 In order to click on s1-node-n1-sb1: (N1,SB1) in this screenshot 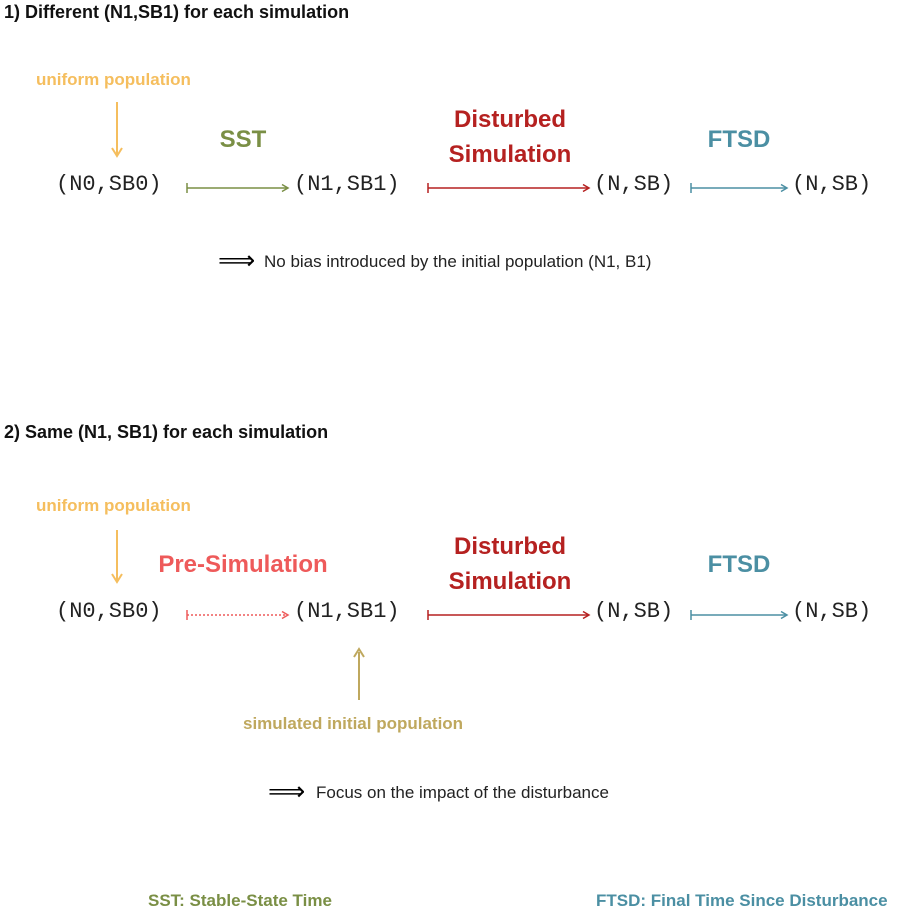, I will do `click(347, 184)`.